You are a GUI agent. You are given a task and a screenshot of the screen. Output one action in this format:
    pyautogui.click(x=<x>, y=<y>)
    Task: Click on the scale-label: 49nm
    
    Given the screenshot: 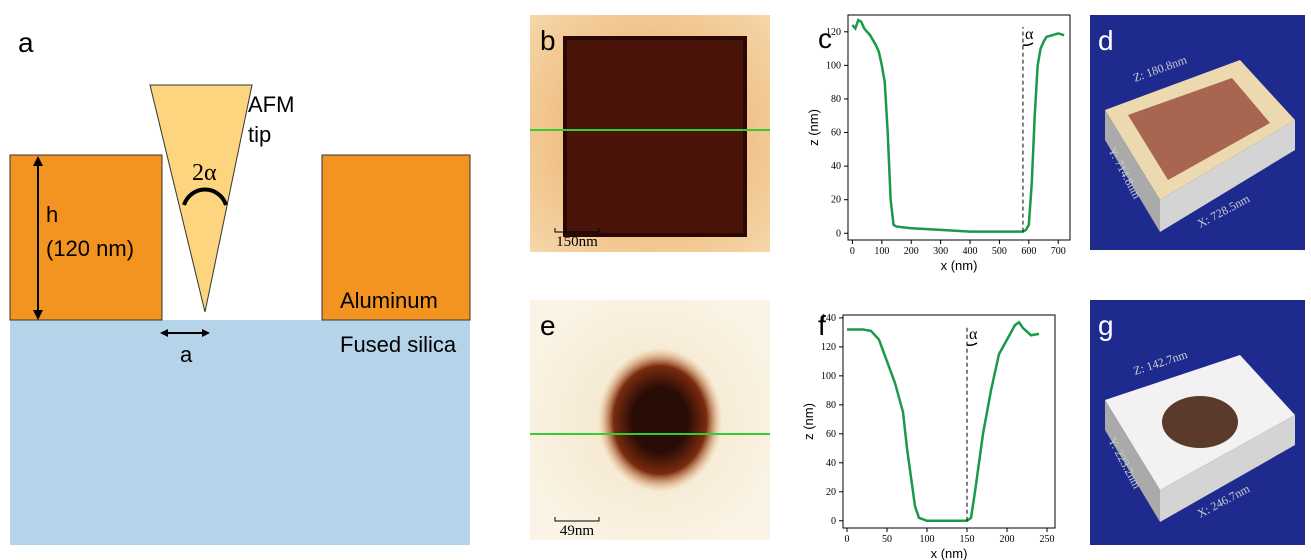 What is the action you would take?
    pyautogui.click(x=577, y=531)
    